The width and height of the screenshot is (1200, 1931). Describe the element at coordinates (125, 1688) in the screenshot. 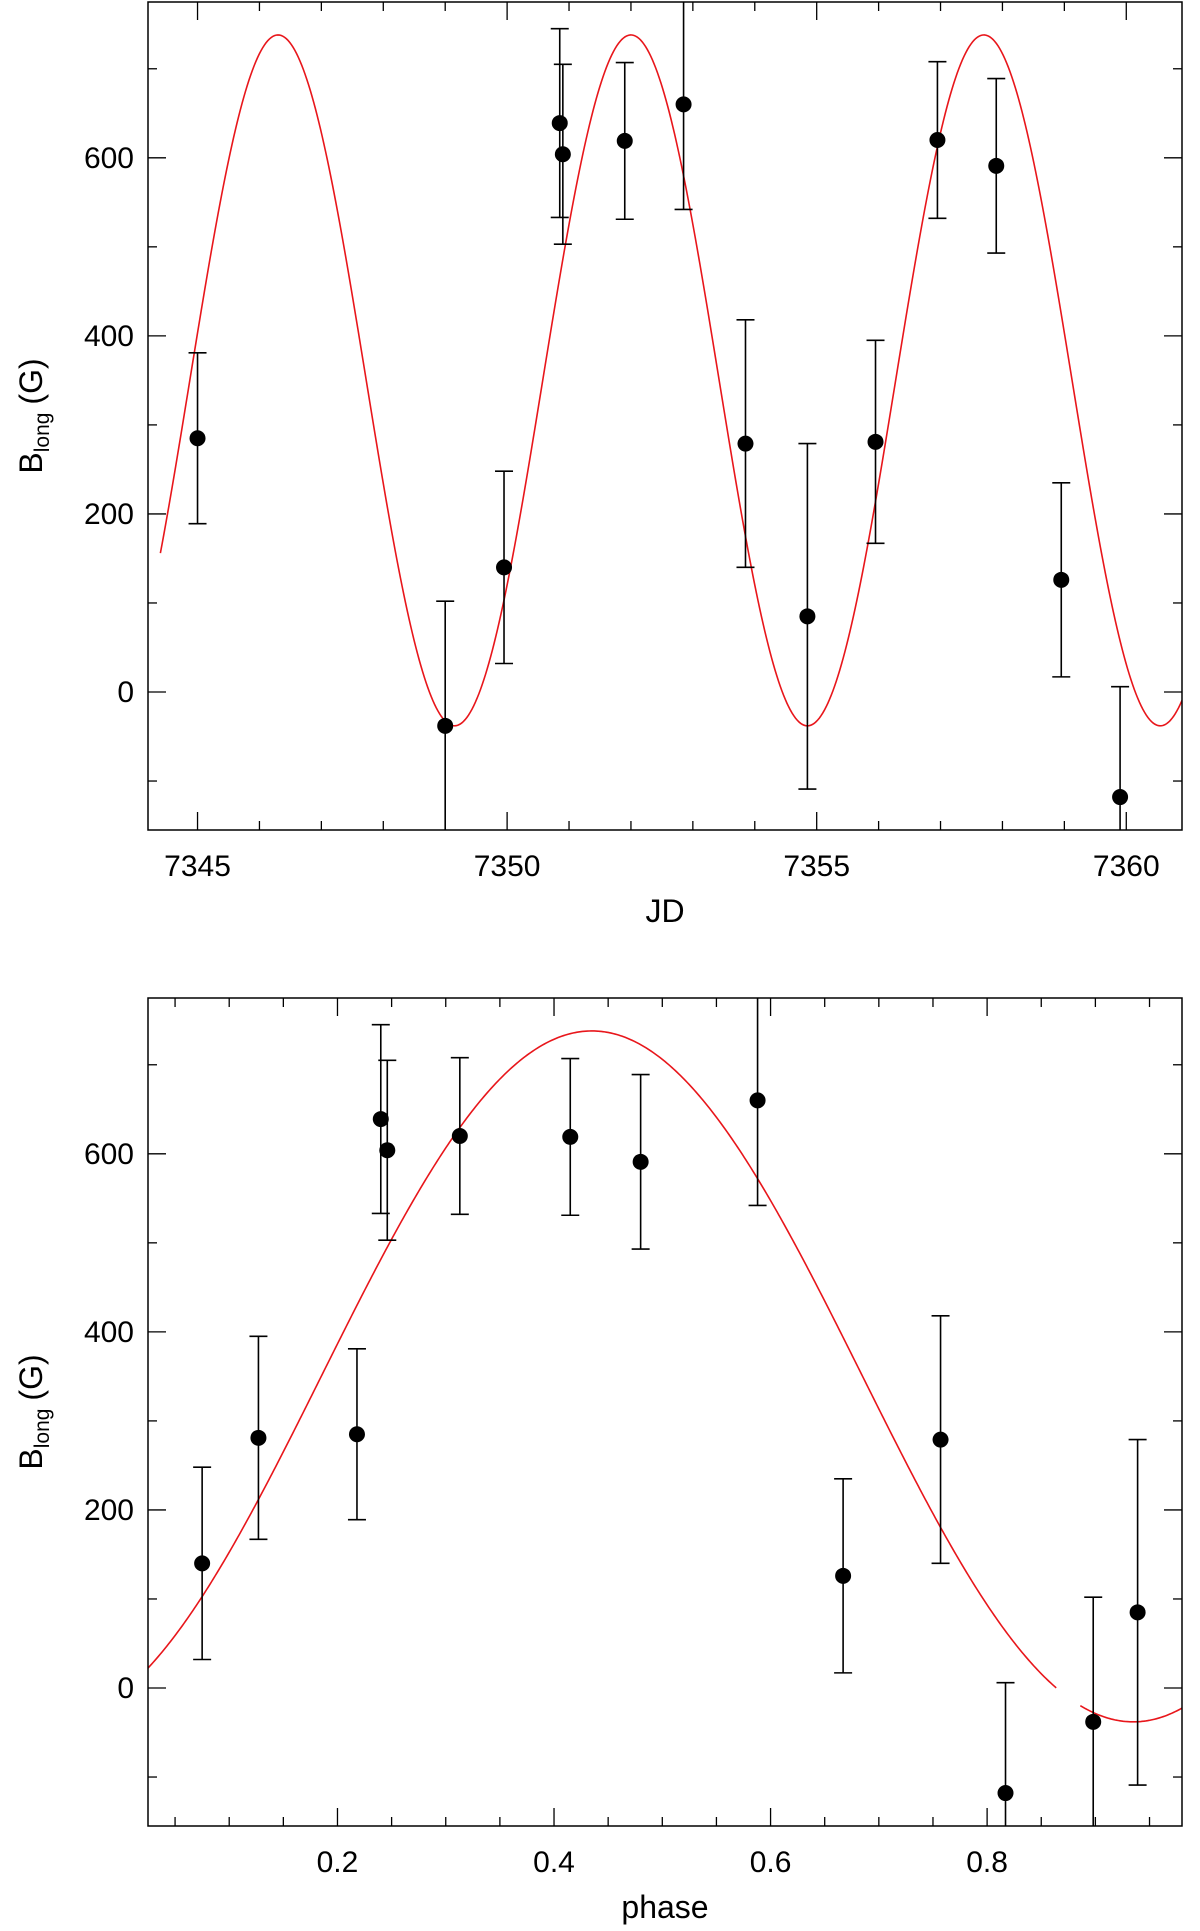

I see `chart-phase-y-tick-label: 0` at that location.